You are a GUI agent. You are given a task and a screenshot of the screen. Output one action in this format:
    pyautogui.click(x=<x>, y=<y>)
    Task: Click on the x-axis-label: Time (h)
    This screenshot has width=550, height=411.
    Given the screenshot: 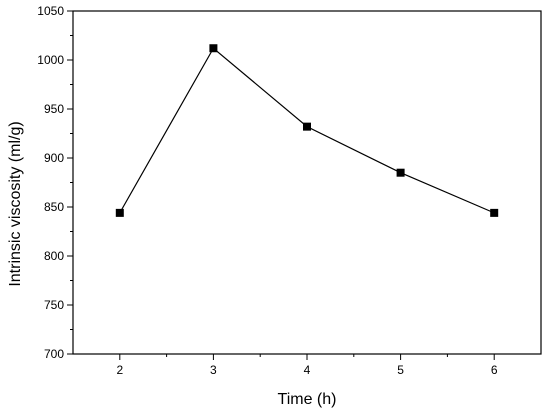 What is the action you would take?
    pyautogui.click(x=307, y=399)
    